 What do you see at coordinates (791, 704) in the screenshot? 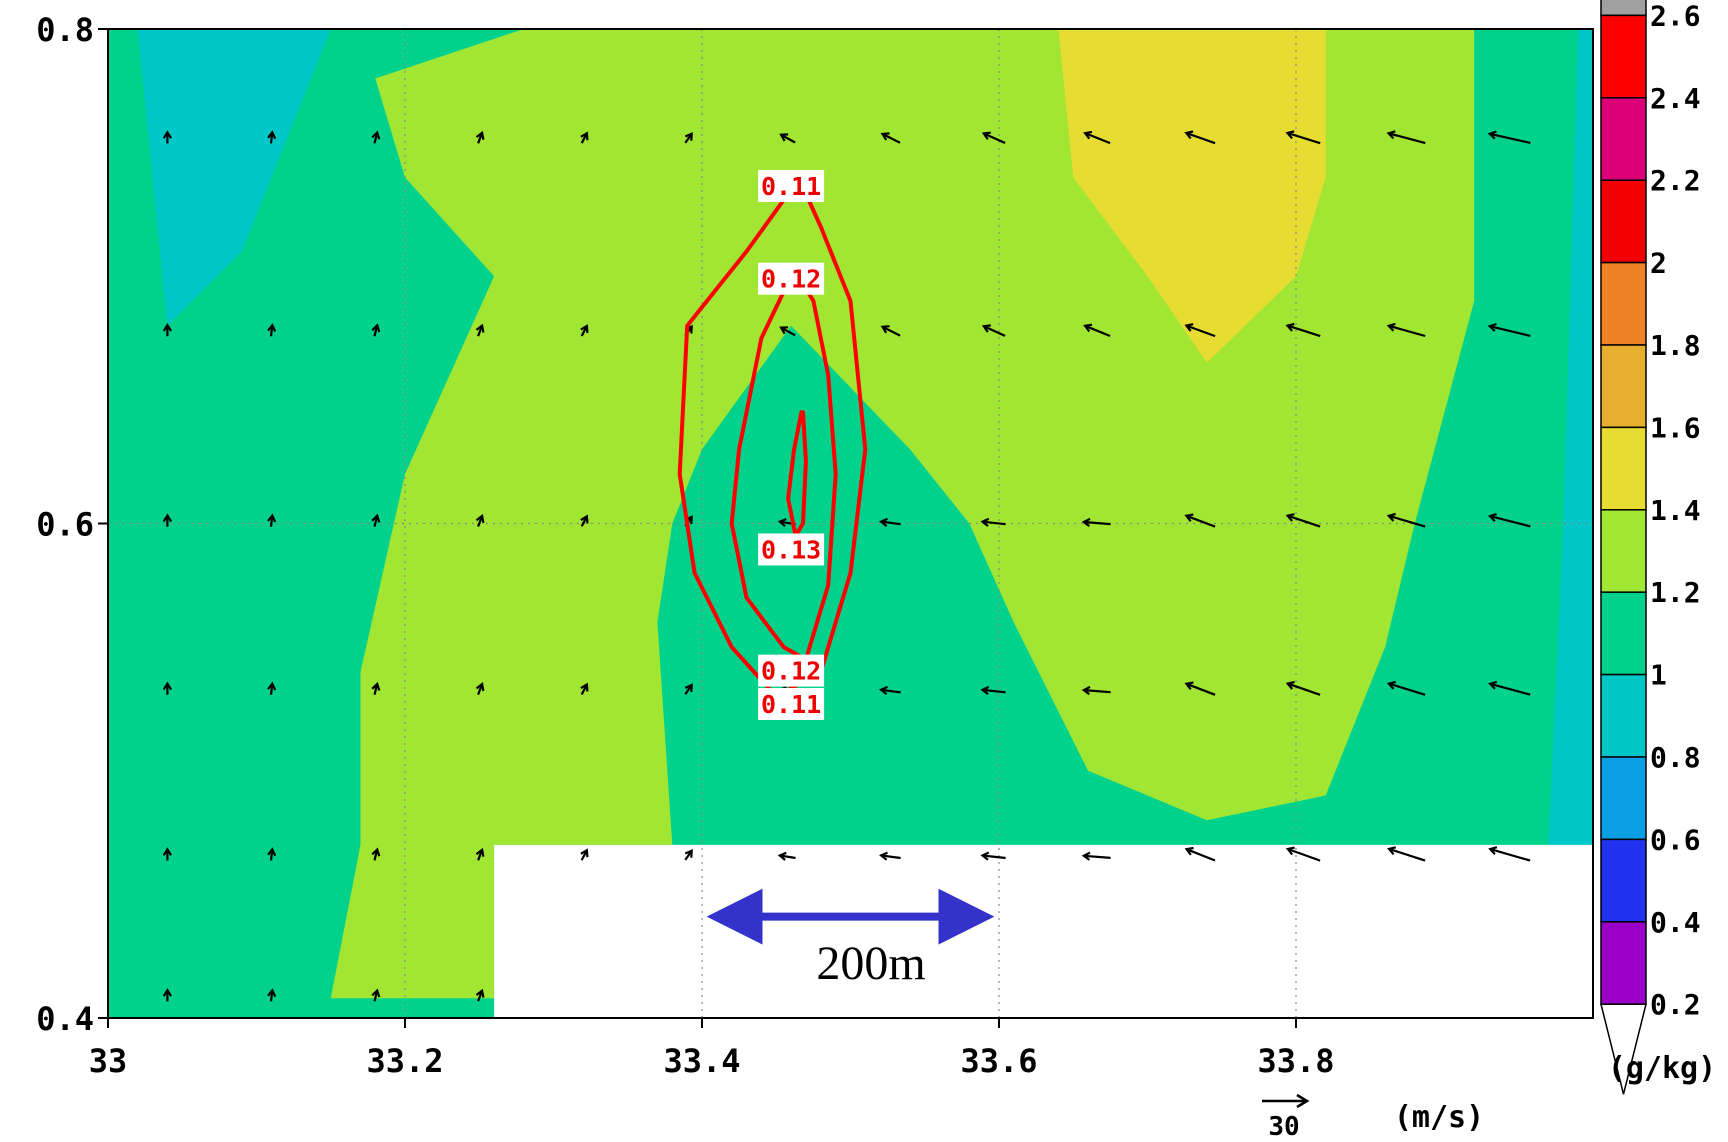
I see `contour-label: 0.11` at bounding box center [791, 704].